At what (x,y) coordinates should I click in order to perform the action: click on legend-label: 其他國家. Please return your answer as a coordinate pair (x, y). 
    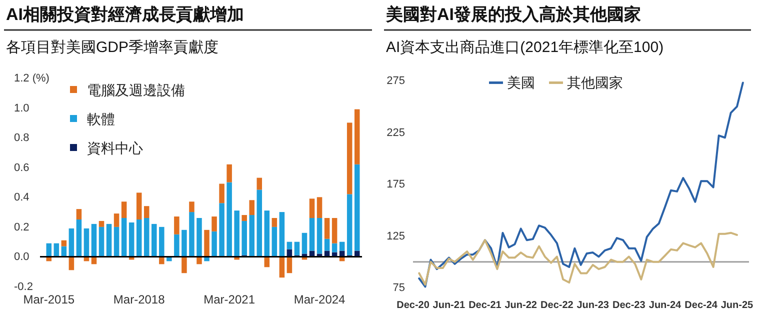
    Looking at the image, I should click on (595, 82).